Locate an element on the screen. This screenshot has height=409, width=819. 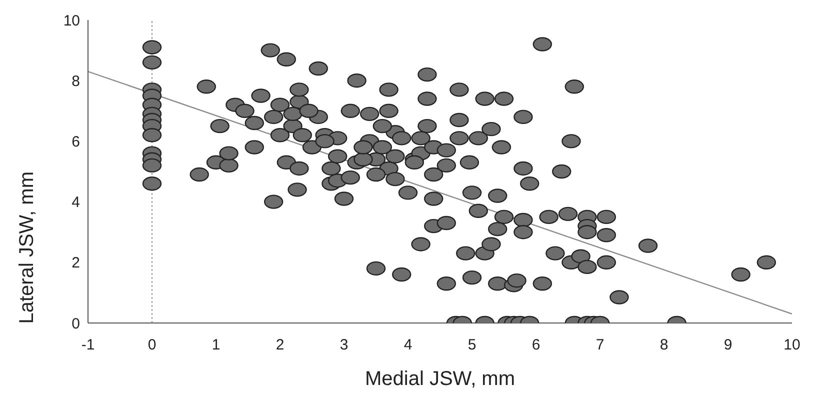
x-tick-label: 5 is located at coordinates (472, 345).